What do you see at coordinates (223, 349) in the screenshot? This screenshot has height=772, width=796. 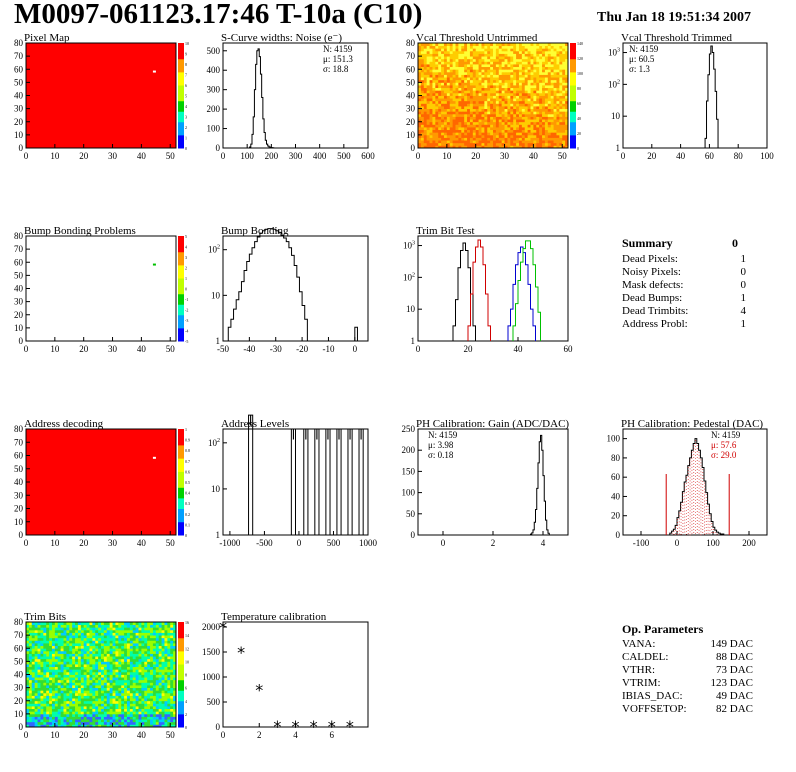 I see `x-tick-label: -50` at bounding box center [223, 349].